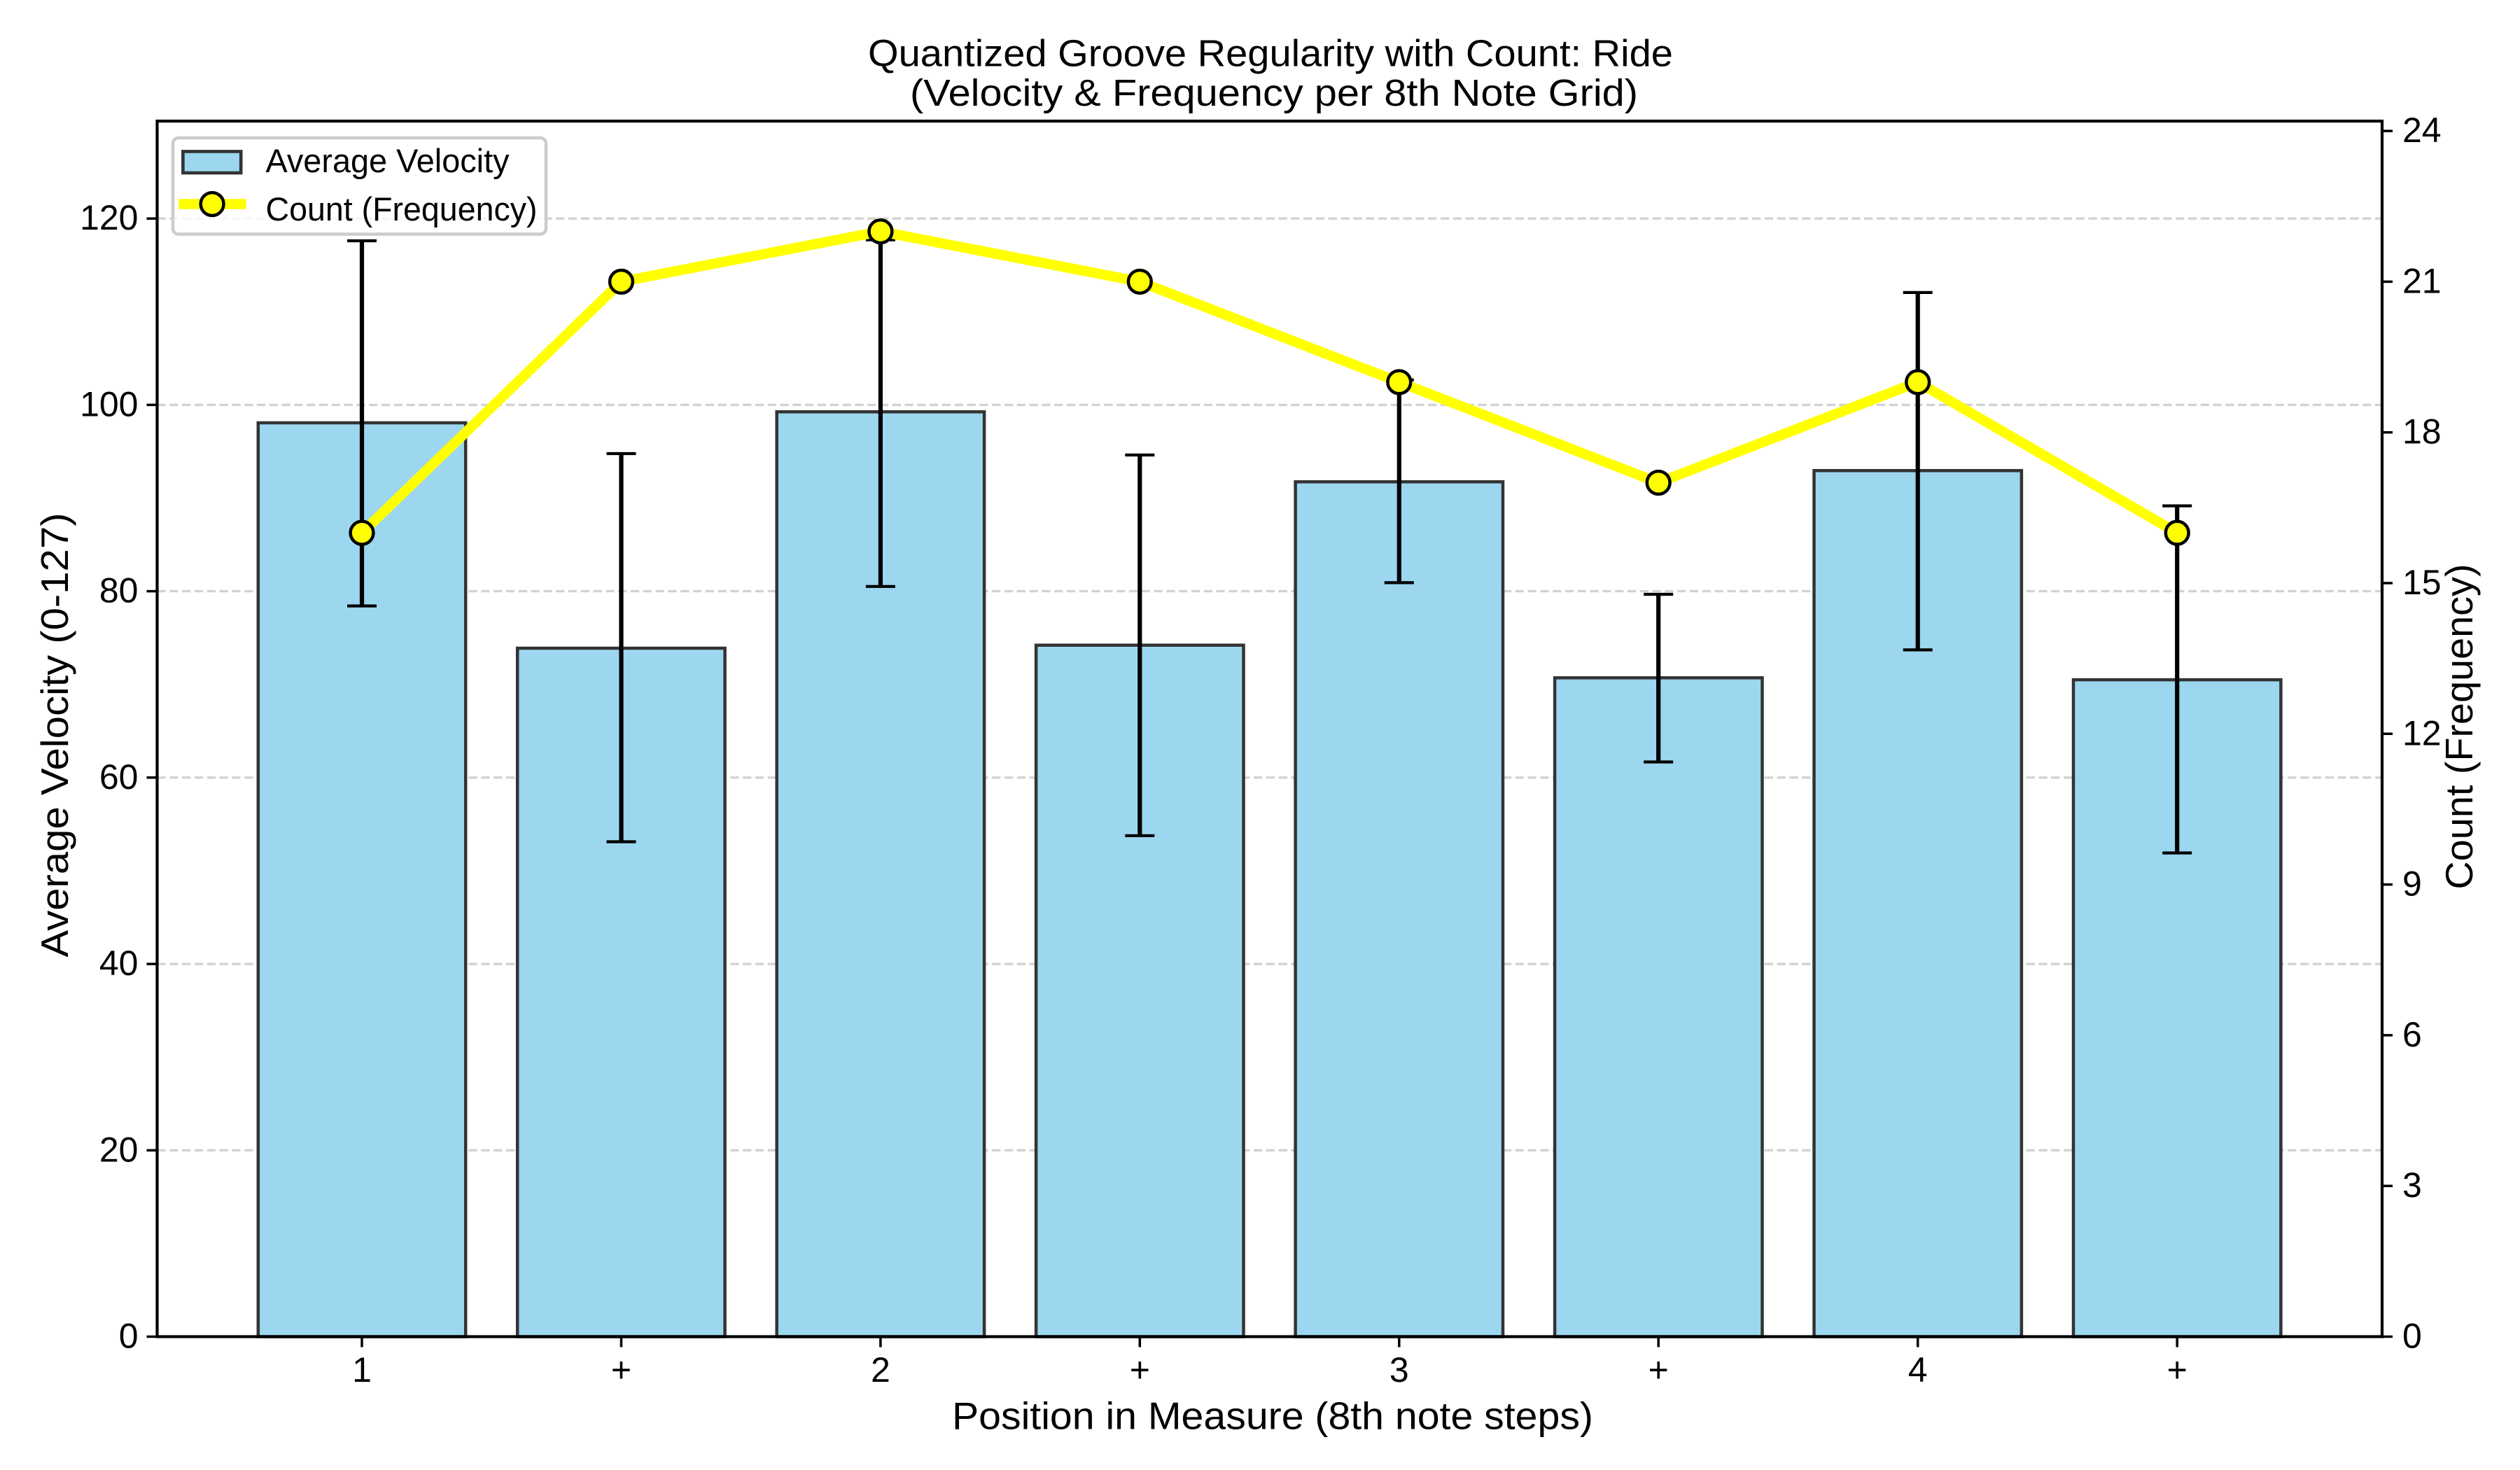  Describe the element at coordinates (1274, 93) in the screenshot. I see `svg-text:(Velocity & Frequency per 8th: (Velocity & Frequency per 8th Note Grid)` at that location.